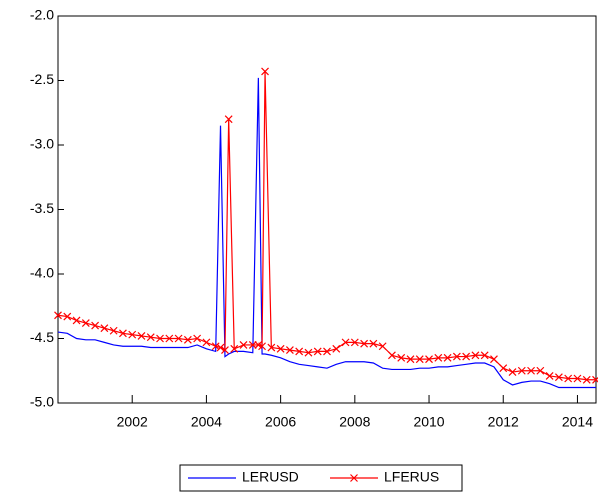 The height and width of the screenshot is (502, 598). What do you see at coordinates (42, 402) in the screenshot?
I see `y-tick-label: -5.0` at bounding box center [42, 402].